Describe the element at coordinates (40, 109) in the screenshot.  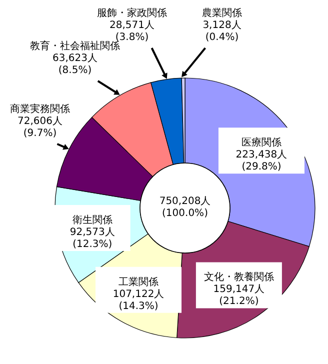
I see `slice-label: 商業実務関係` at that location.